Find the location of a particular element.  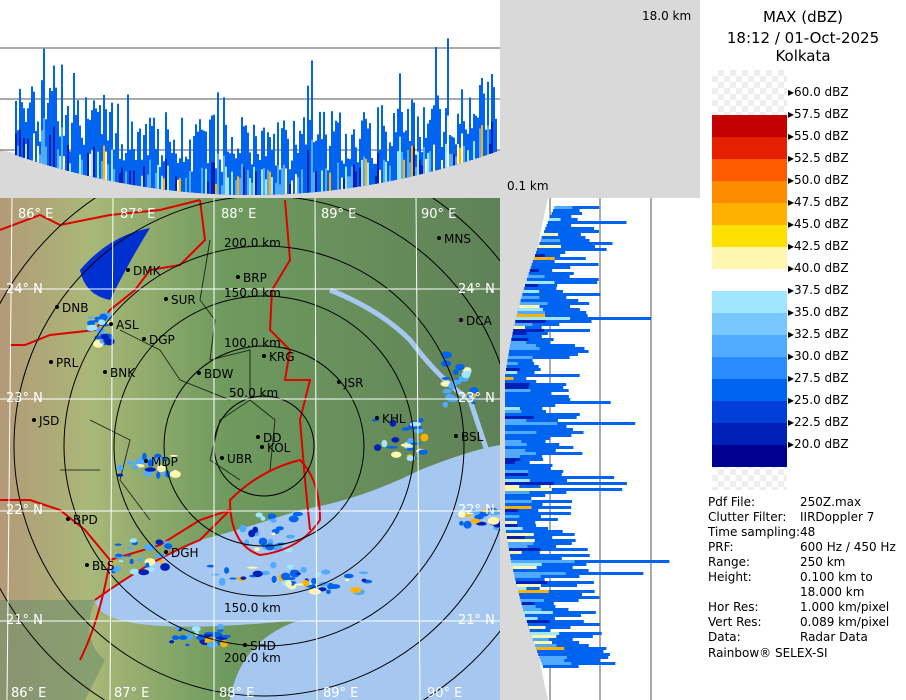

lat-label: 21° N is located at coordinates (24, 620).